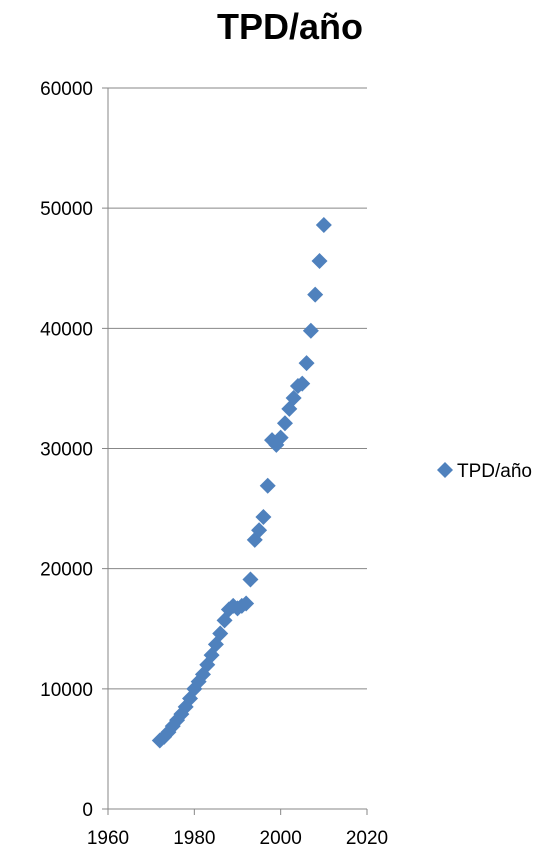  Describe the element at coordinates (445, 470) in the screenshot. I see `legend-marker-diamond-icon` at that location.